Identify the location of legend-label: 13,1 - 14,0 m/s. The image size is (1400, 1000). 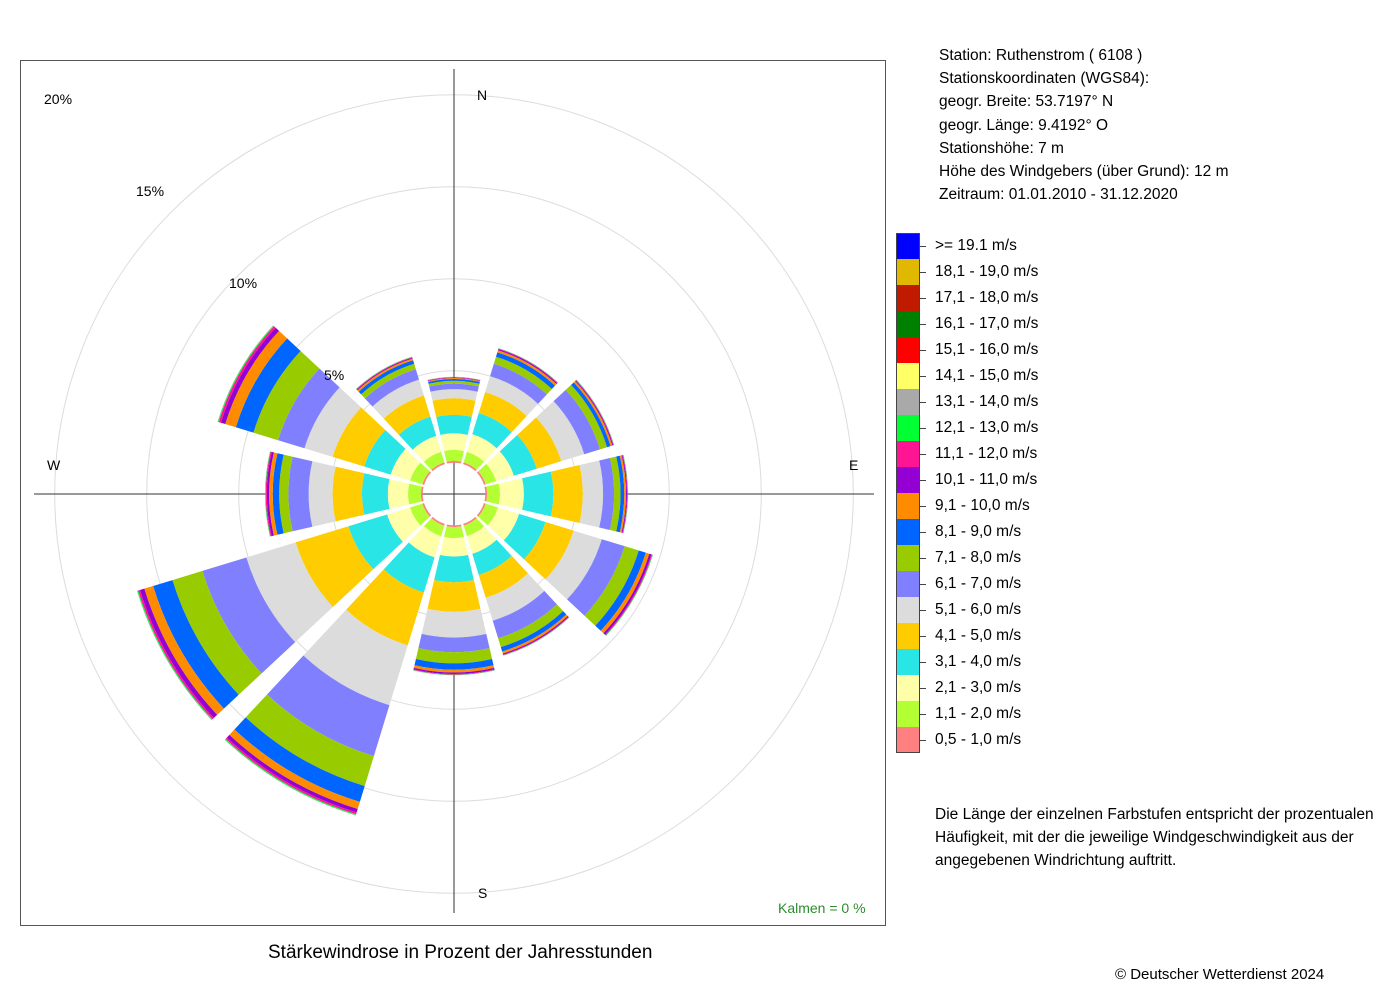
(987, 401).